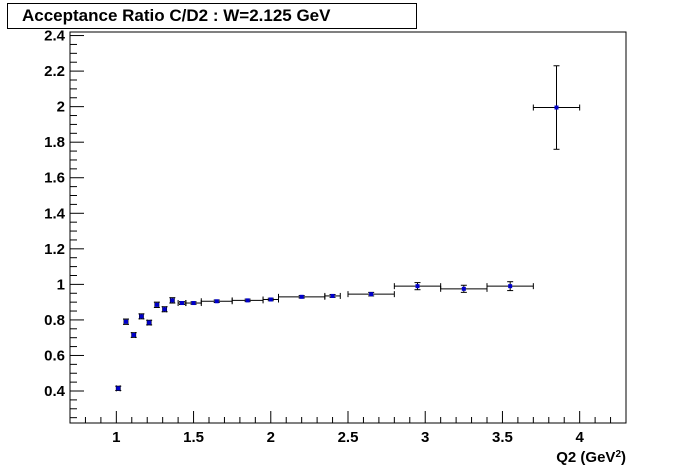  I want to click on y-tick-label: 1.2, so click(54, 249).